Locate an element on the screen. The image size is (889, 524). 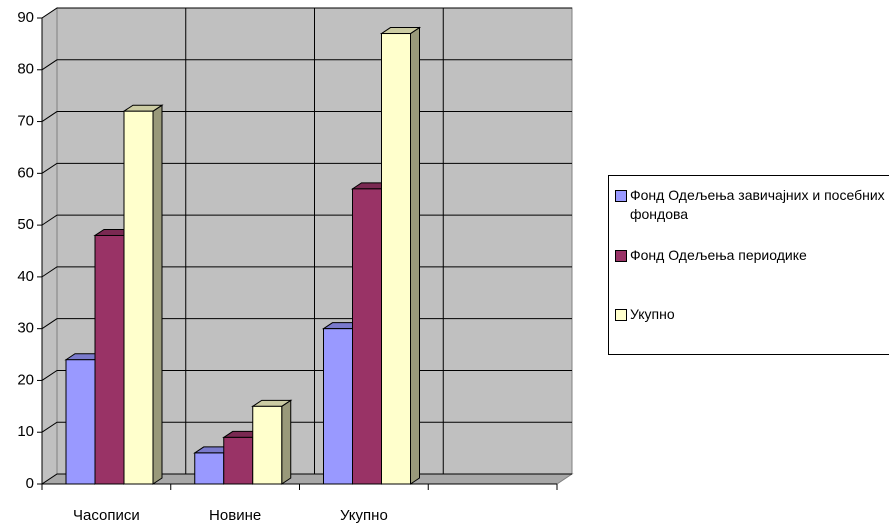
y-tick-label: 10 is located at coordinates (25, 431).